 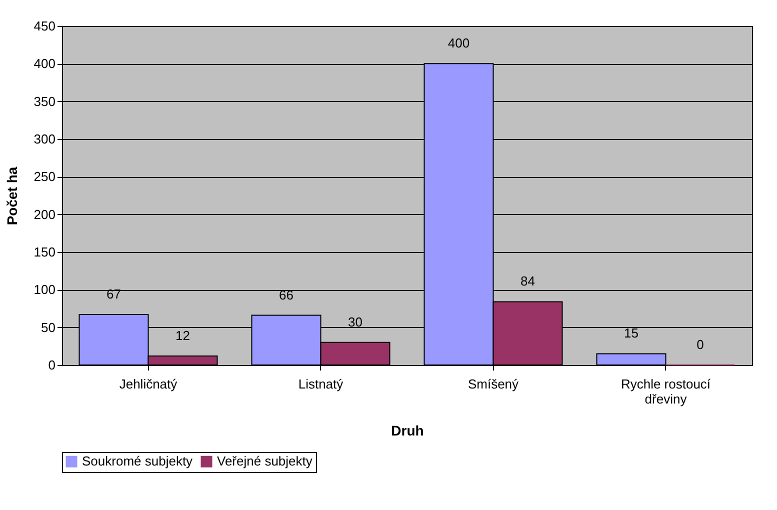 What do you see at coordinates (494, 384) in the screenshot?
I see `x-tick-label: Smíšený` at bounding box center [494, 384].